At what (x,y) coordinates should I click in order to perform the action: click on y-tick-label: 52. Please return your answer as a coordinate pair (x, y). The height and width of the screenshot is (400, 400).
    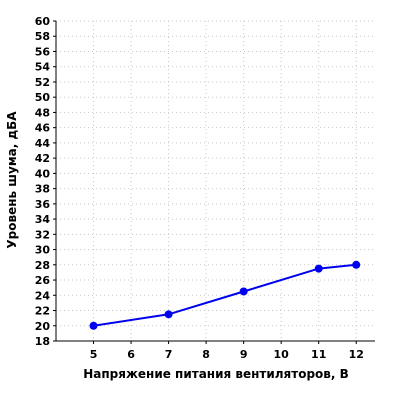
    Looking at the image, I should click on (42, 82).